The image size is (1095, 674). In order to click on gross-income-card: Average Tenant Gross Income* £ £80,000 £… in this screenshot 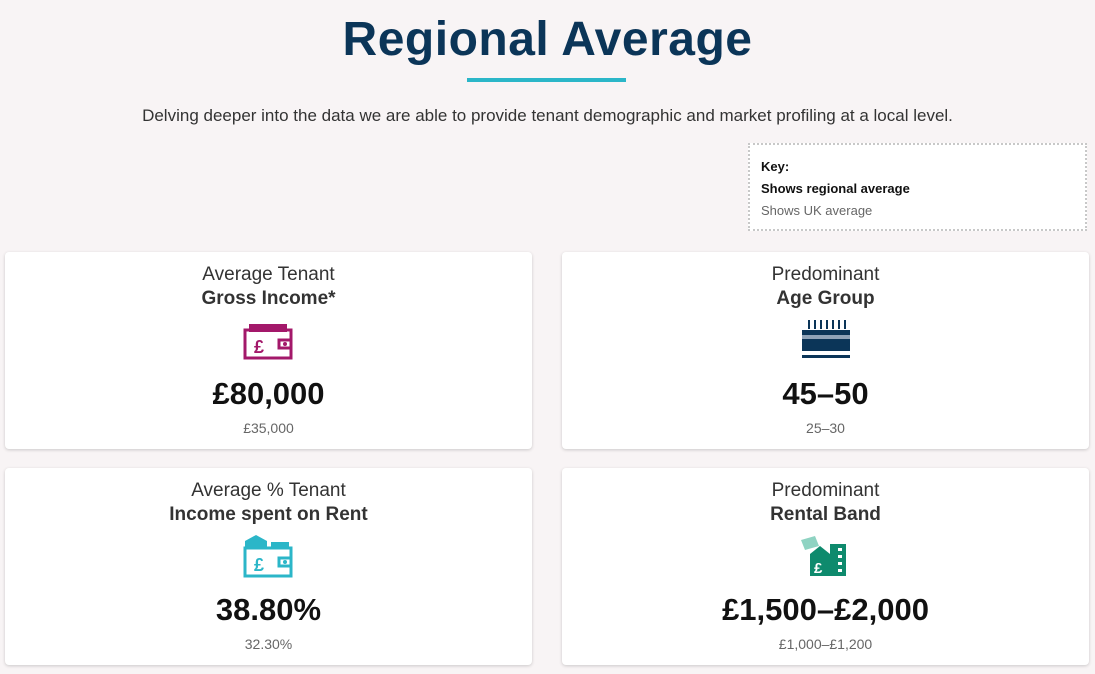, I will do `click(268, 350)`.